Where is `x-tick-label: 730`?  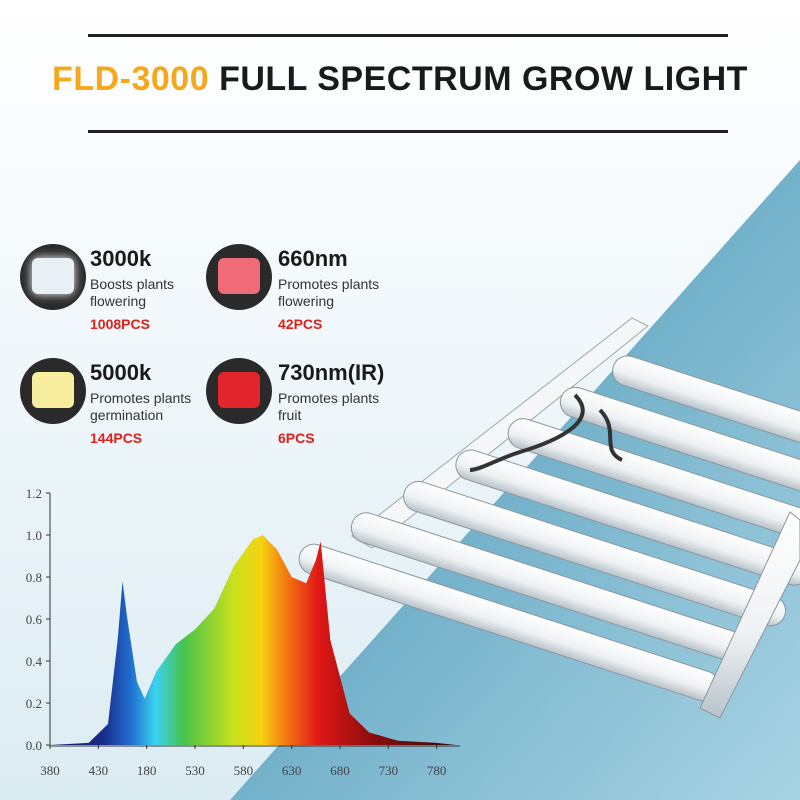
x-tick-label: 730 is located at coordinates (389, 770).